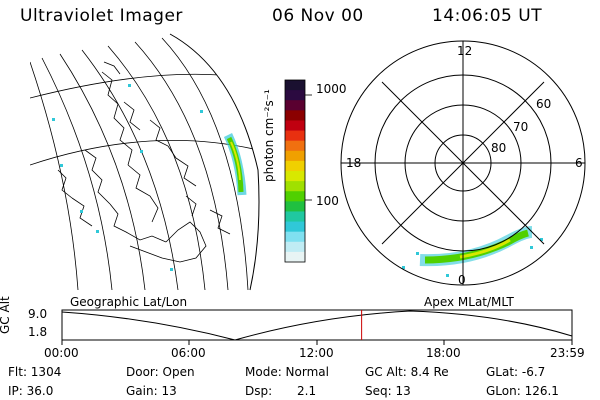  What do you see at coordinates (31, 391) in the screenshot?
I see `ip-value: IP: 36.0` at bounding box center [31, 391].